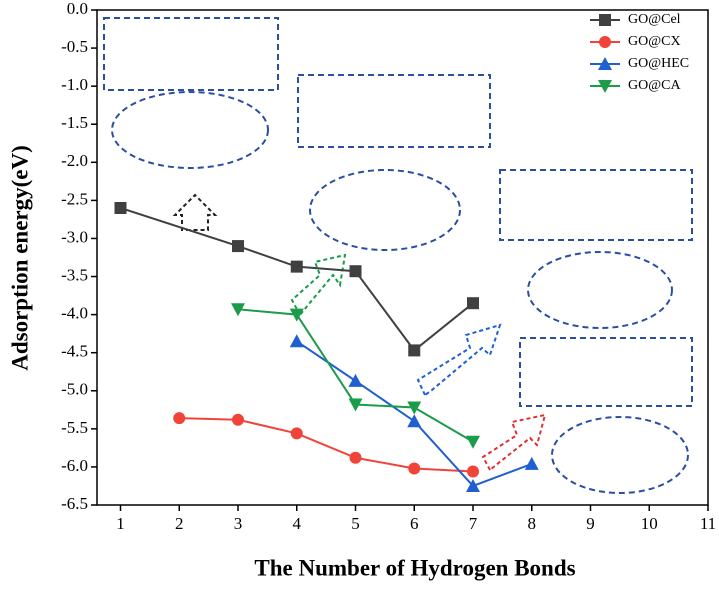 The image size is (719, 593). What do you see at coordinates (74, 236) in the screenshot?
I see `y-tick-label: -3.0` at bounding box center [74, 236].